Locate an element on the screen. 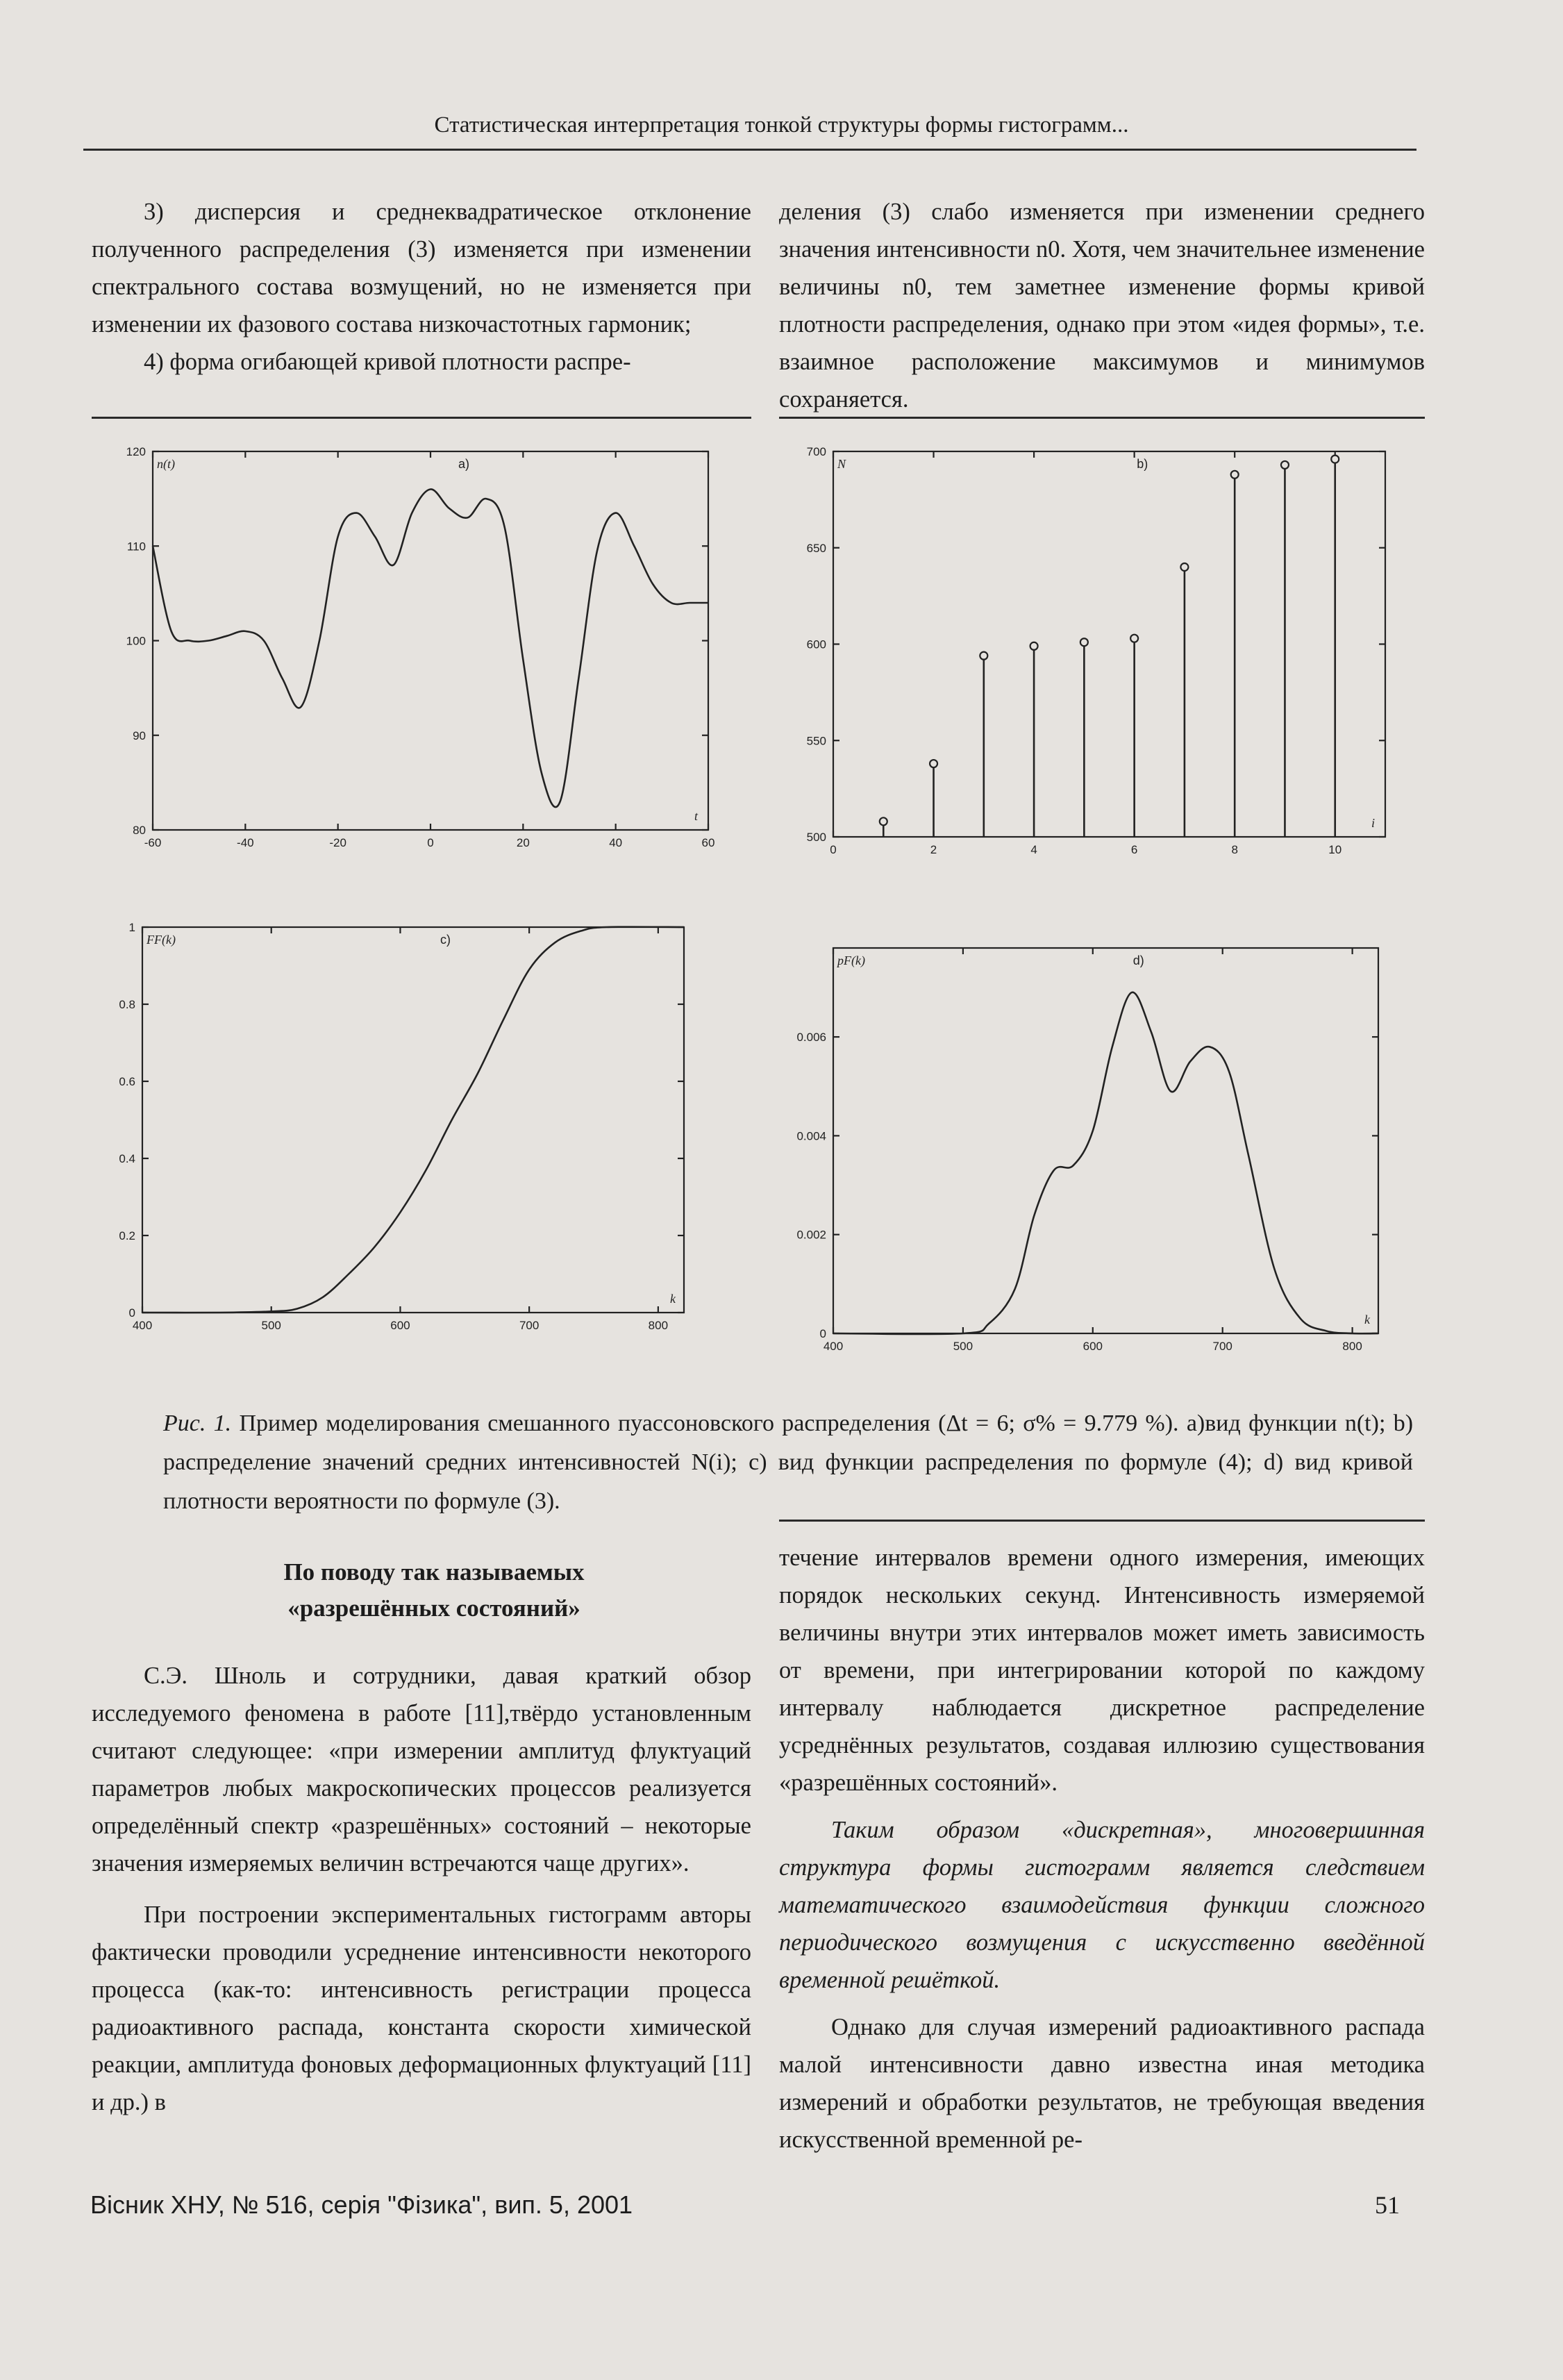 The height and width of the screenshot is (2380, 1563). x-tick-label: 6 is located at coordinates (1134, 850).